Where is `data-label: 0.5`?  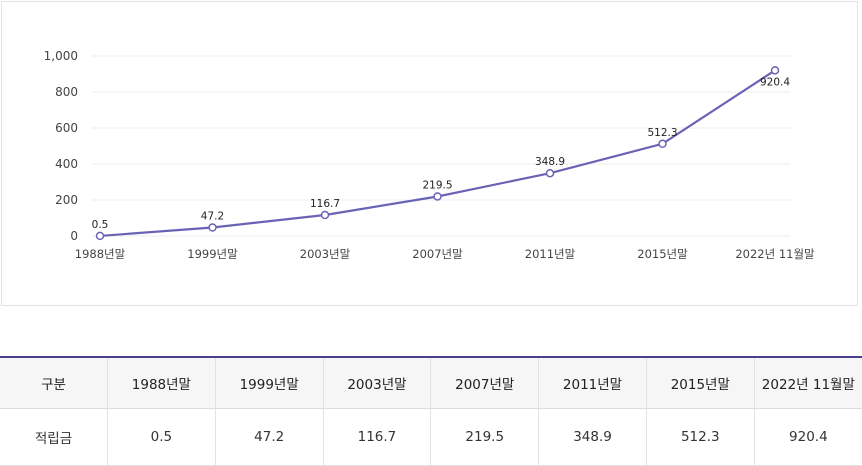 data-label: 0.5 is located at coordinates (100, 225).